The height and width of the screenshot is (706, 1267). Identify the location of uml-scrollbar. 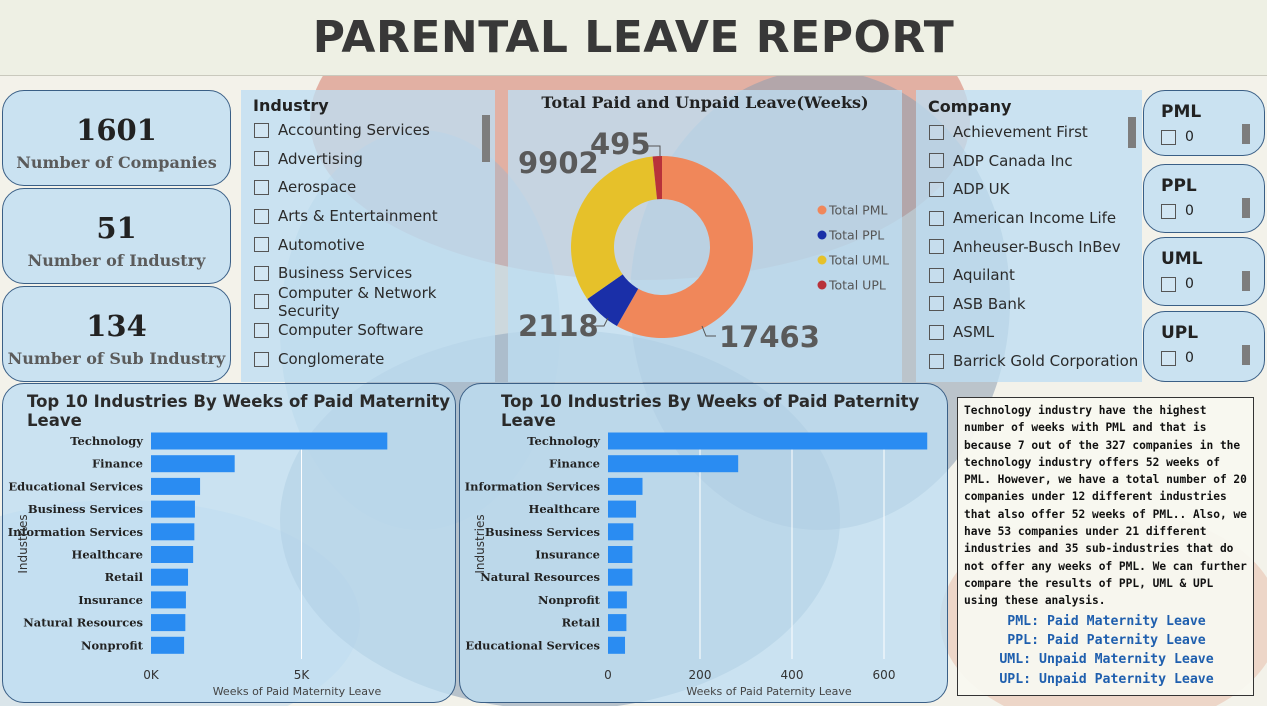
(1246, 281).